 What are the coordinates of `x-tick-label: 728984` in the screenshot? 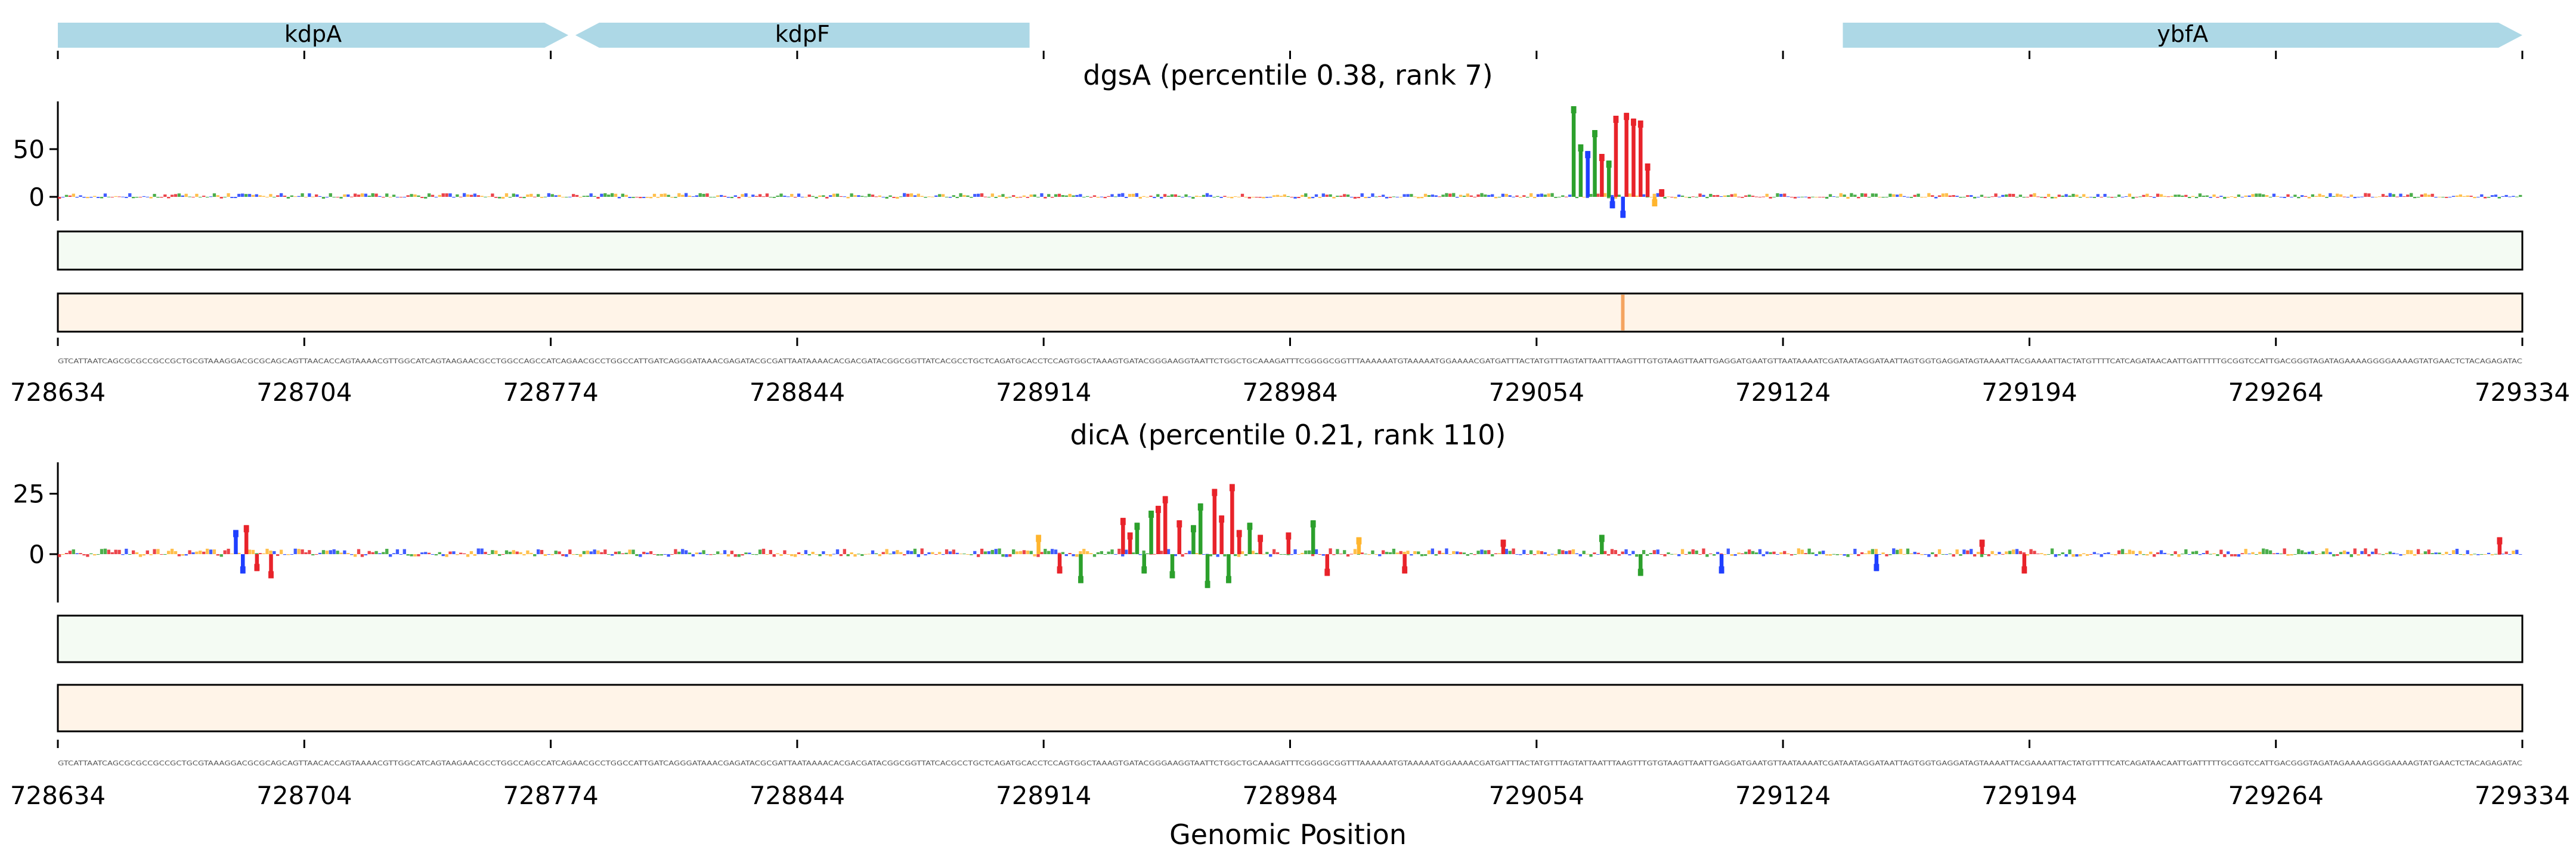 It's located at (1289, 795).